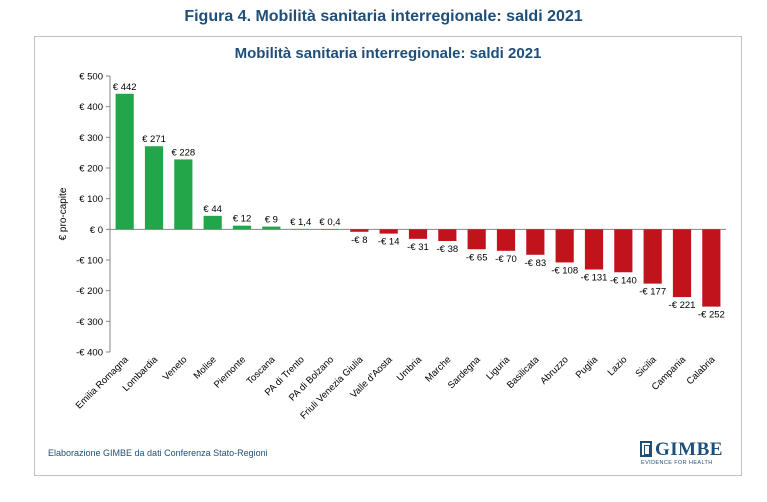 Image resolution: width=767 pixels, height=502 pixels. Describe the element at coordinates (646, 449) in the screenshot. I see `gimbe-logo-icon` at that location.